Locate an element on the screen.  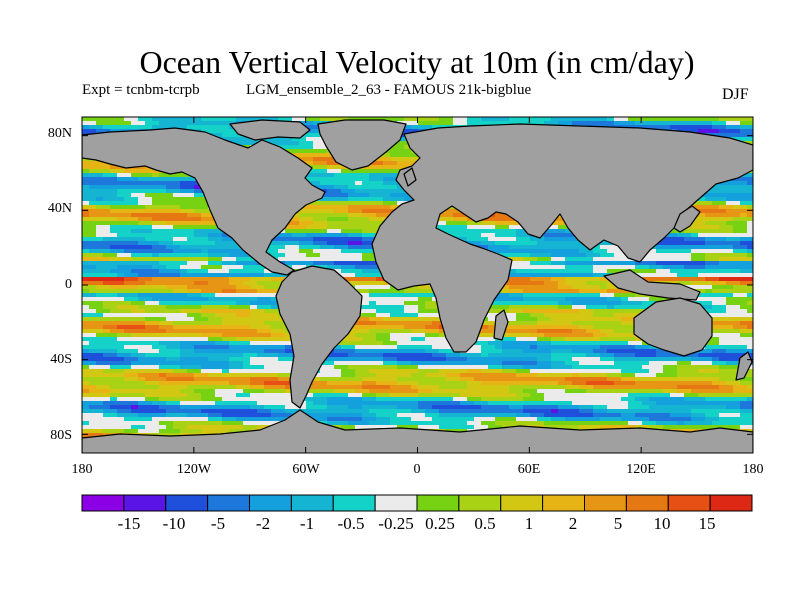
lat-label-40s: 40S is located at coordinates (61, 359).